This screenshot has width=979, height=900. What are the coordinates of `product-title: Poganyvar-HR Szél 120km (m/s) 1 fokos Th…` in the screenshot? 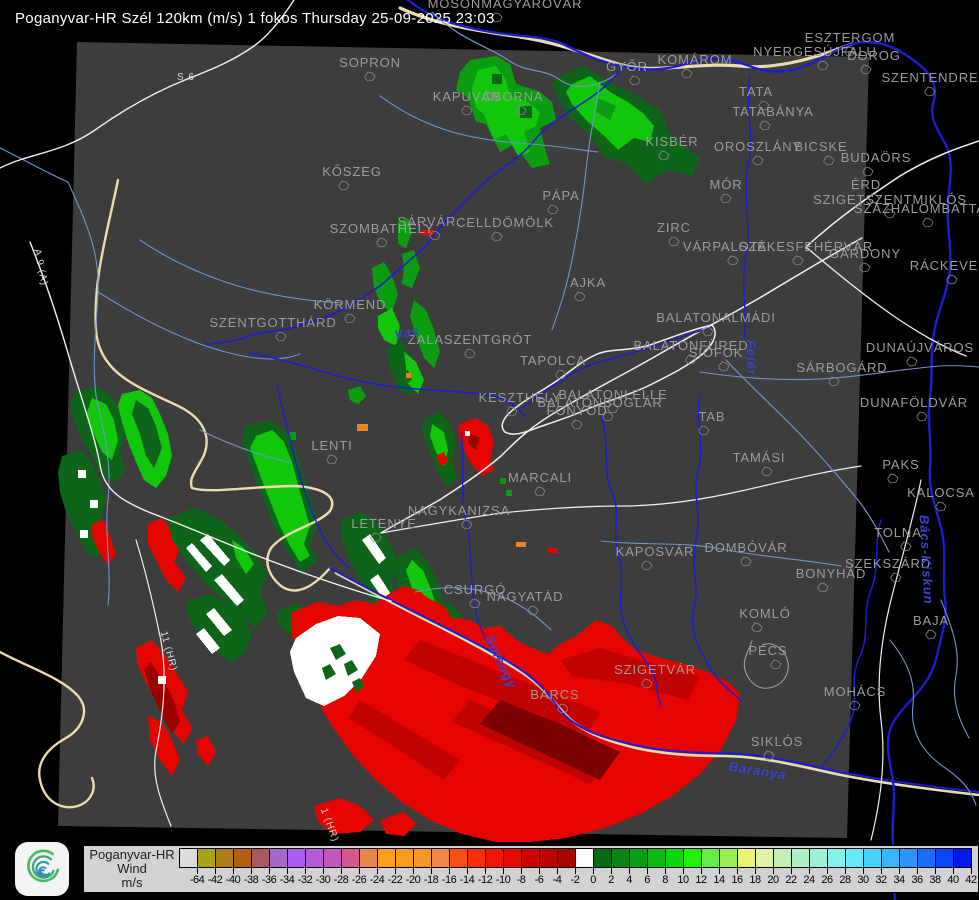 It's located at (255, 18).